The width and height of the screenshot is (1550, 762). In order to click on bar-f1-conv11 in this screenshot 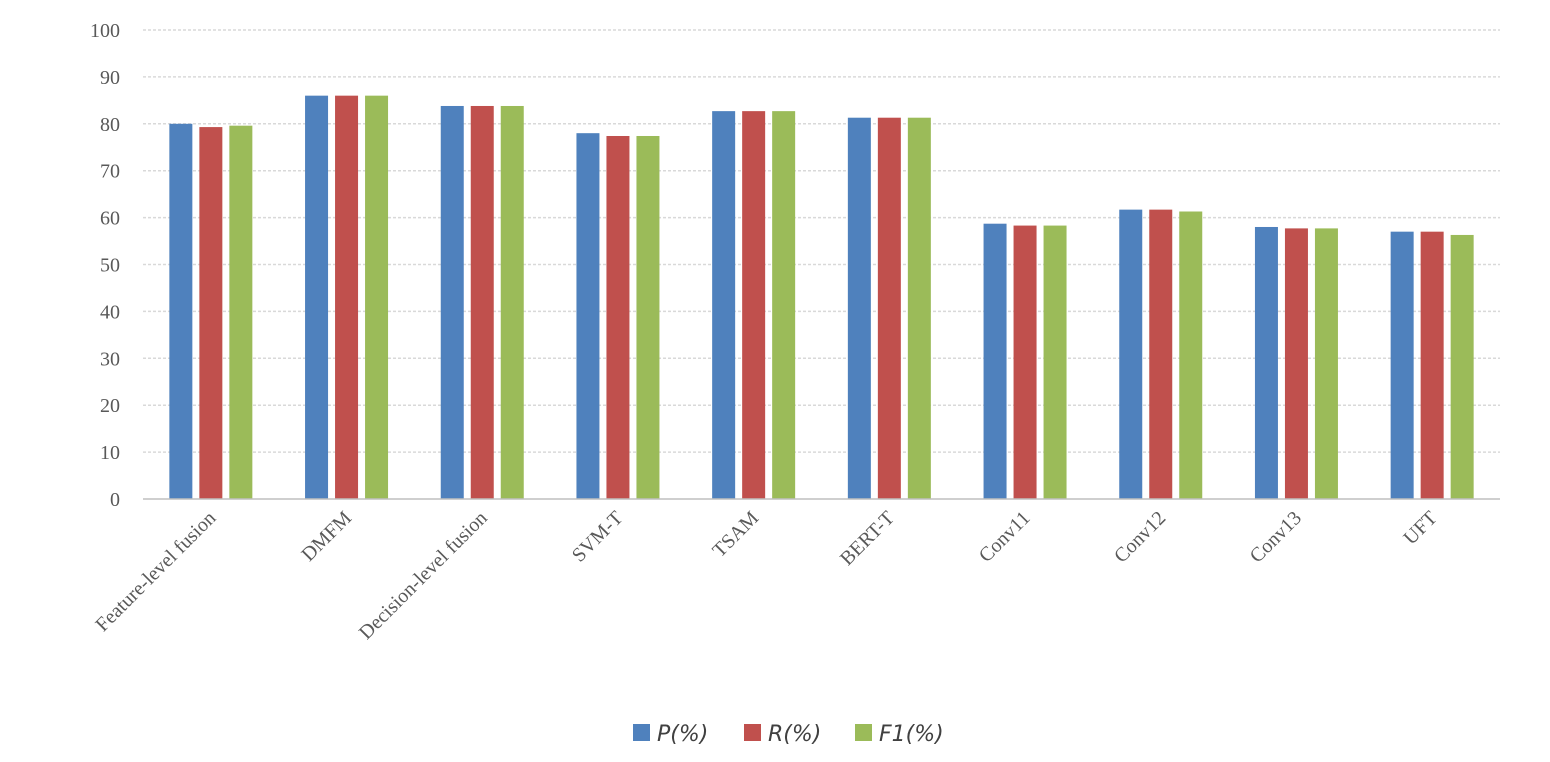, I will do `click(1055, 362)`.